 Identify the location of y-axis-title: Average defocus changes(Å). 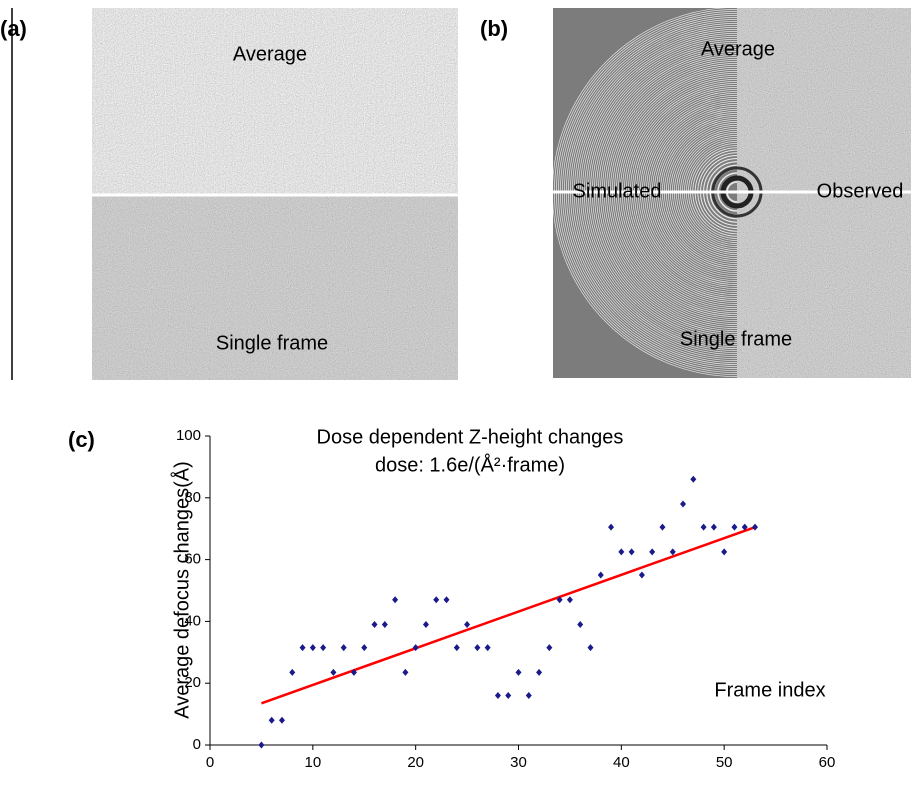
(181, 590).